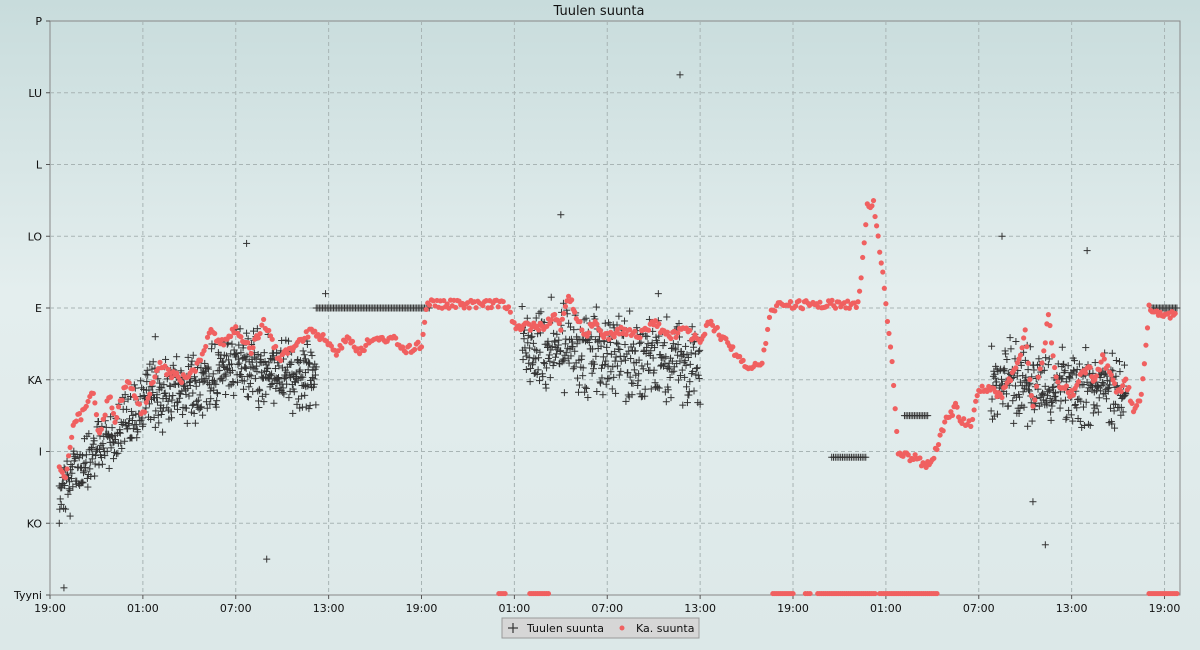 The height and width of the screenshot is (650, 1200). Describe the element at coordinates (565, 628) in the screenshot. I see `legend-item-tuulen-suunta: Tuulen suunta` at that location.